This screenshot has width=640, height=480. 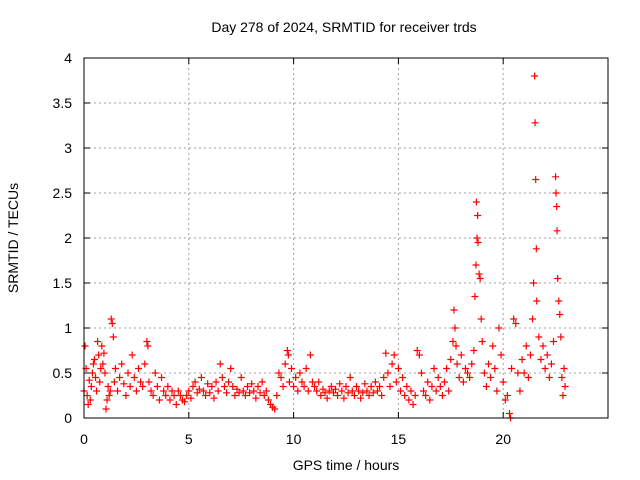 What do you see at coordinates (68, 328) in the screenshot?
I see `y-tick-label: 1` at bounding box center [68, 328].